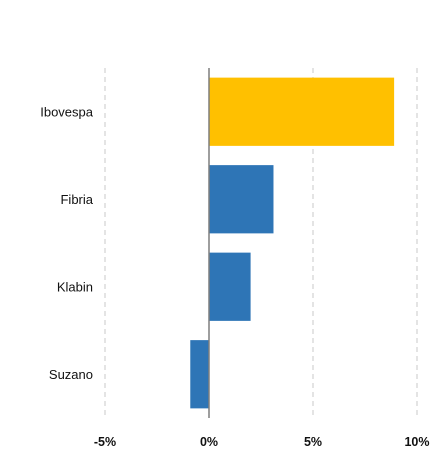  Describe the element at coordinates (209, 442) in the screenshot. I see `x-tick-label-1: 0%` at that location.